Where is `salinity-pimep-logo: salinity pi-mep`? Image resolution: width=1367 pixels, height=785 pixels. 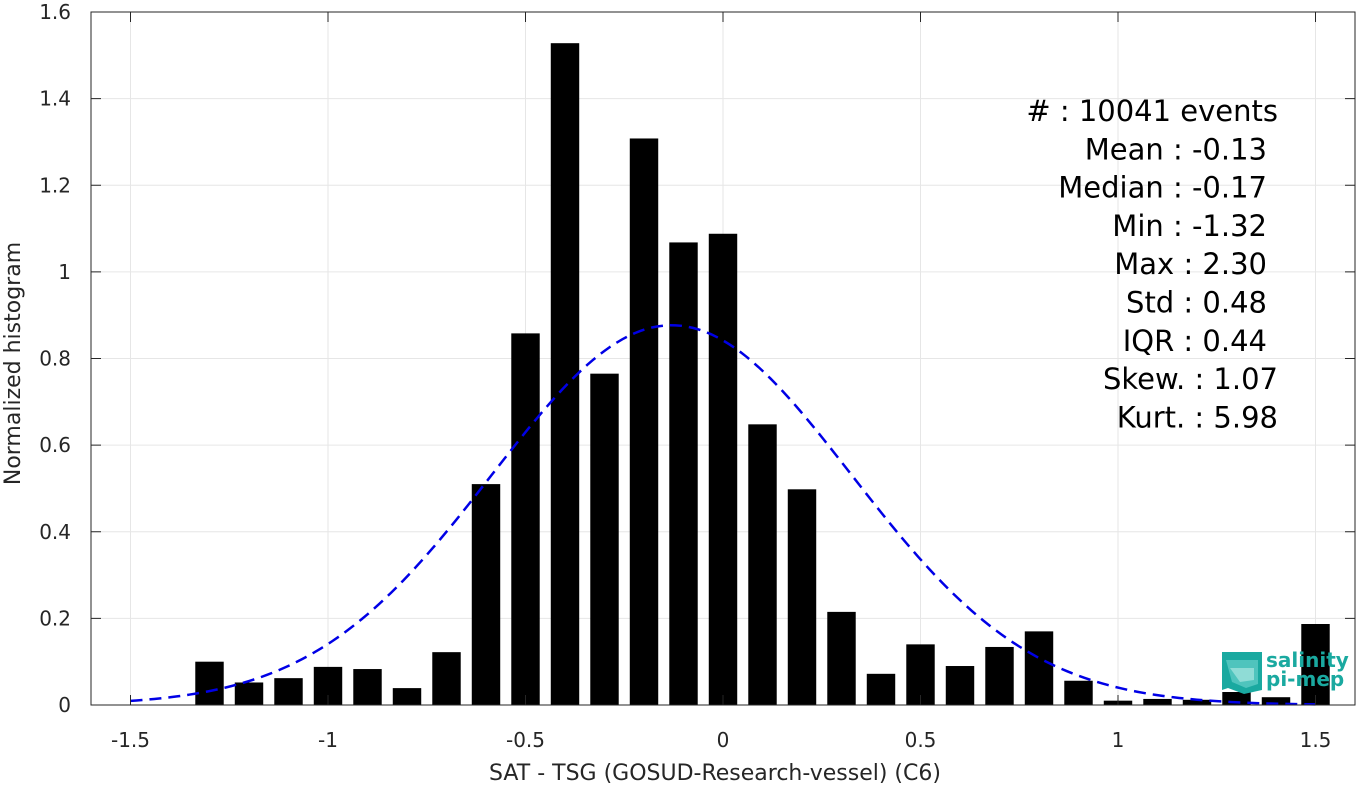
salinity-pimep-logo: salinity pi-mep is located at coordinates (1285, 671).